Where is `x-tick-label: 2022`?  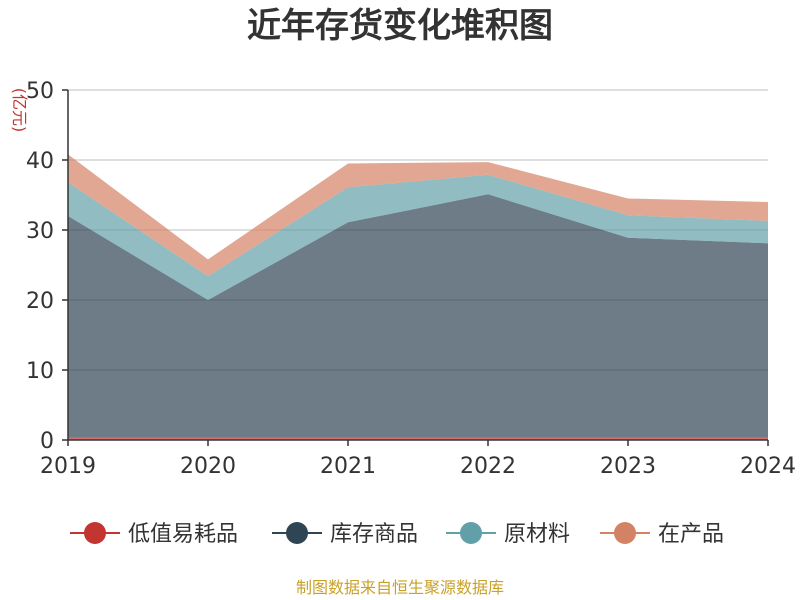
x-tick-label: 2022 is located at coordinates (488, 466).